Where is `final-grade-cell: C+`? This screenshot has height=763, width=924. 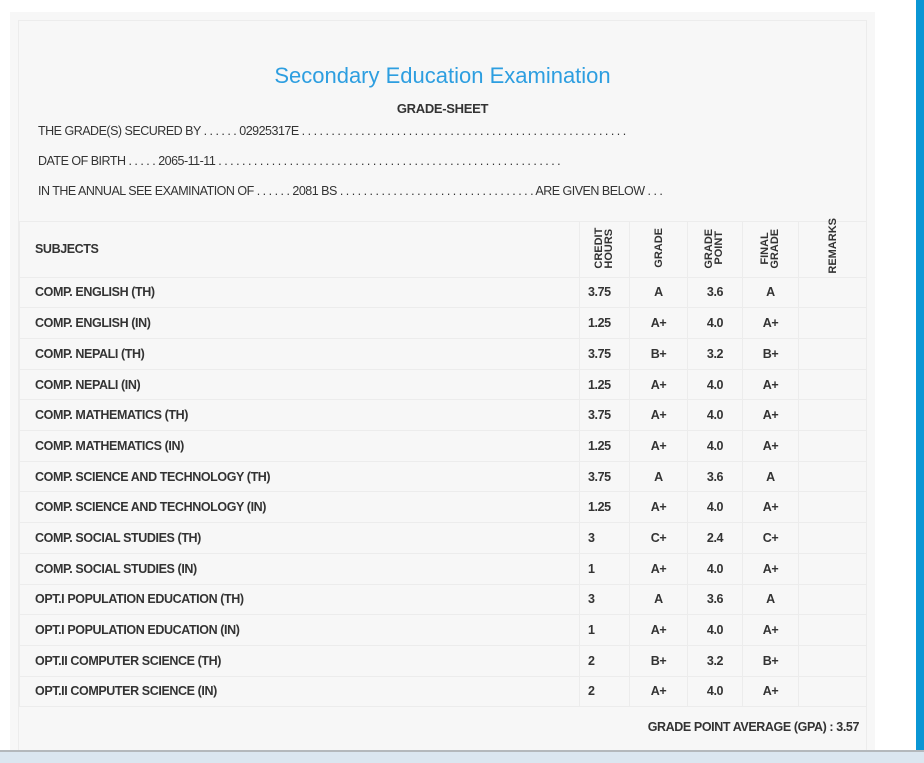 final-grade-cell: C+ is located at coordinates (770, 538).